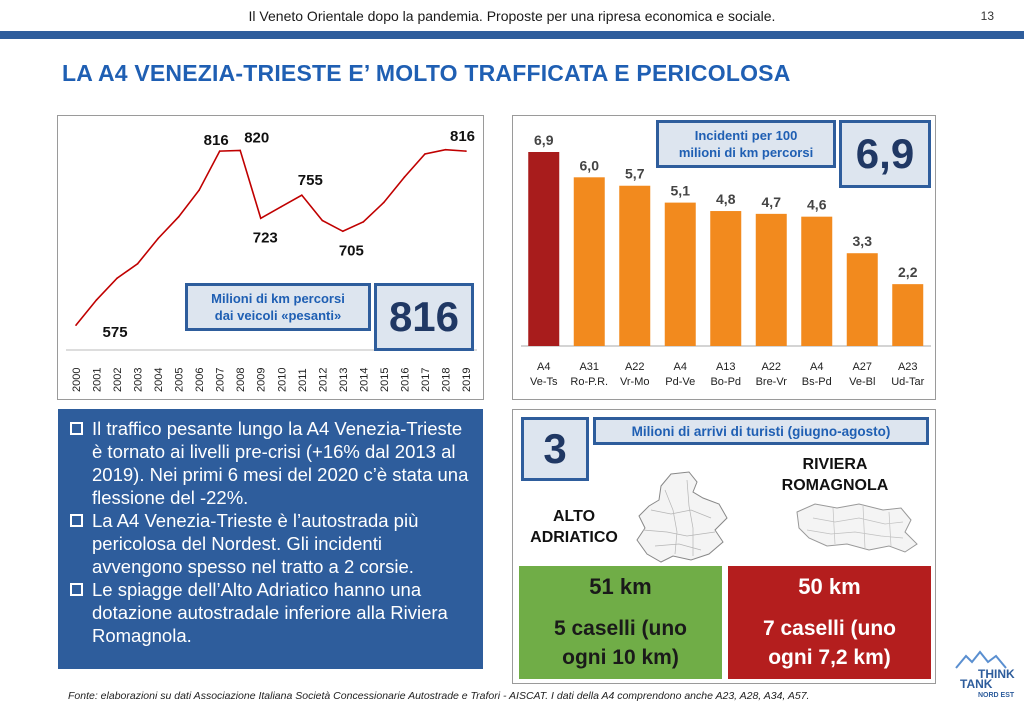  I want to click on veneto-map-icon, so click(682, 517).